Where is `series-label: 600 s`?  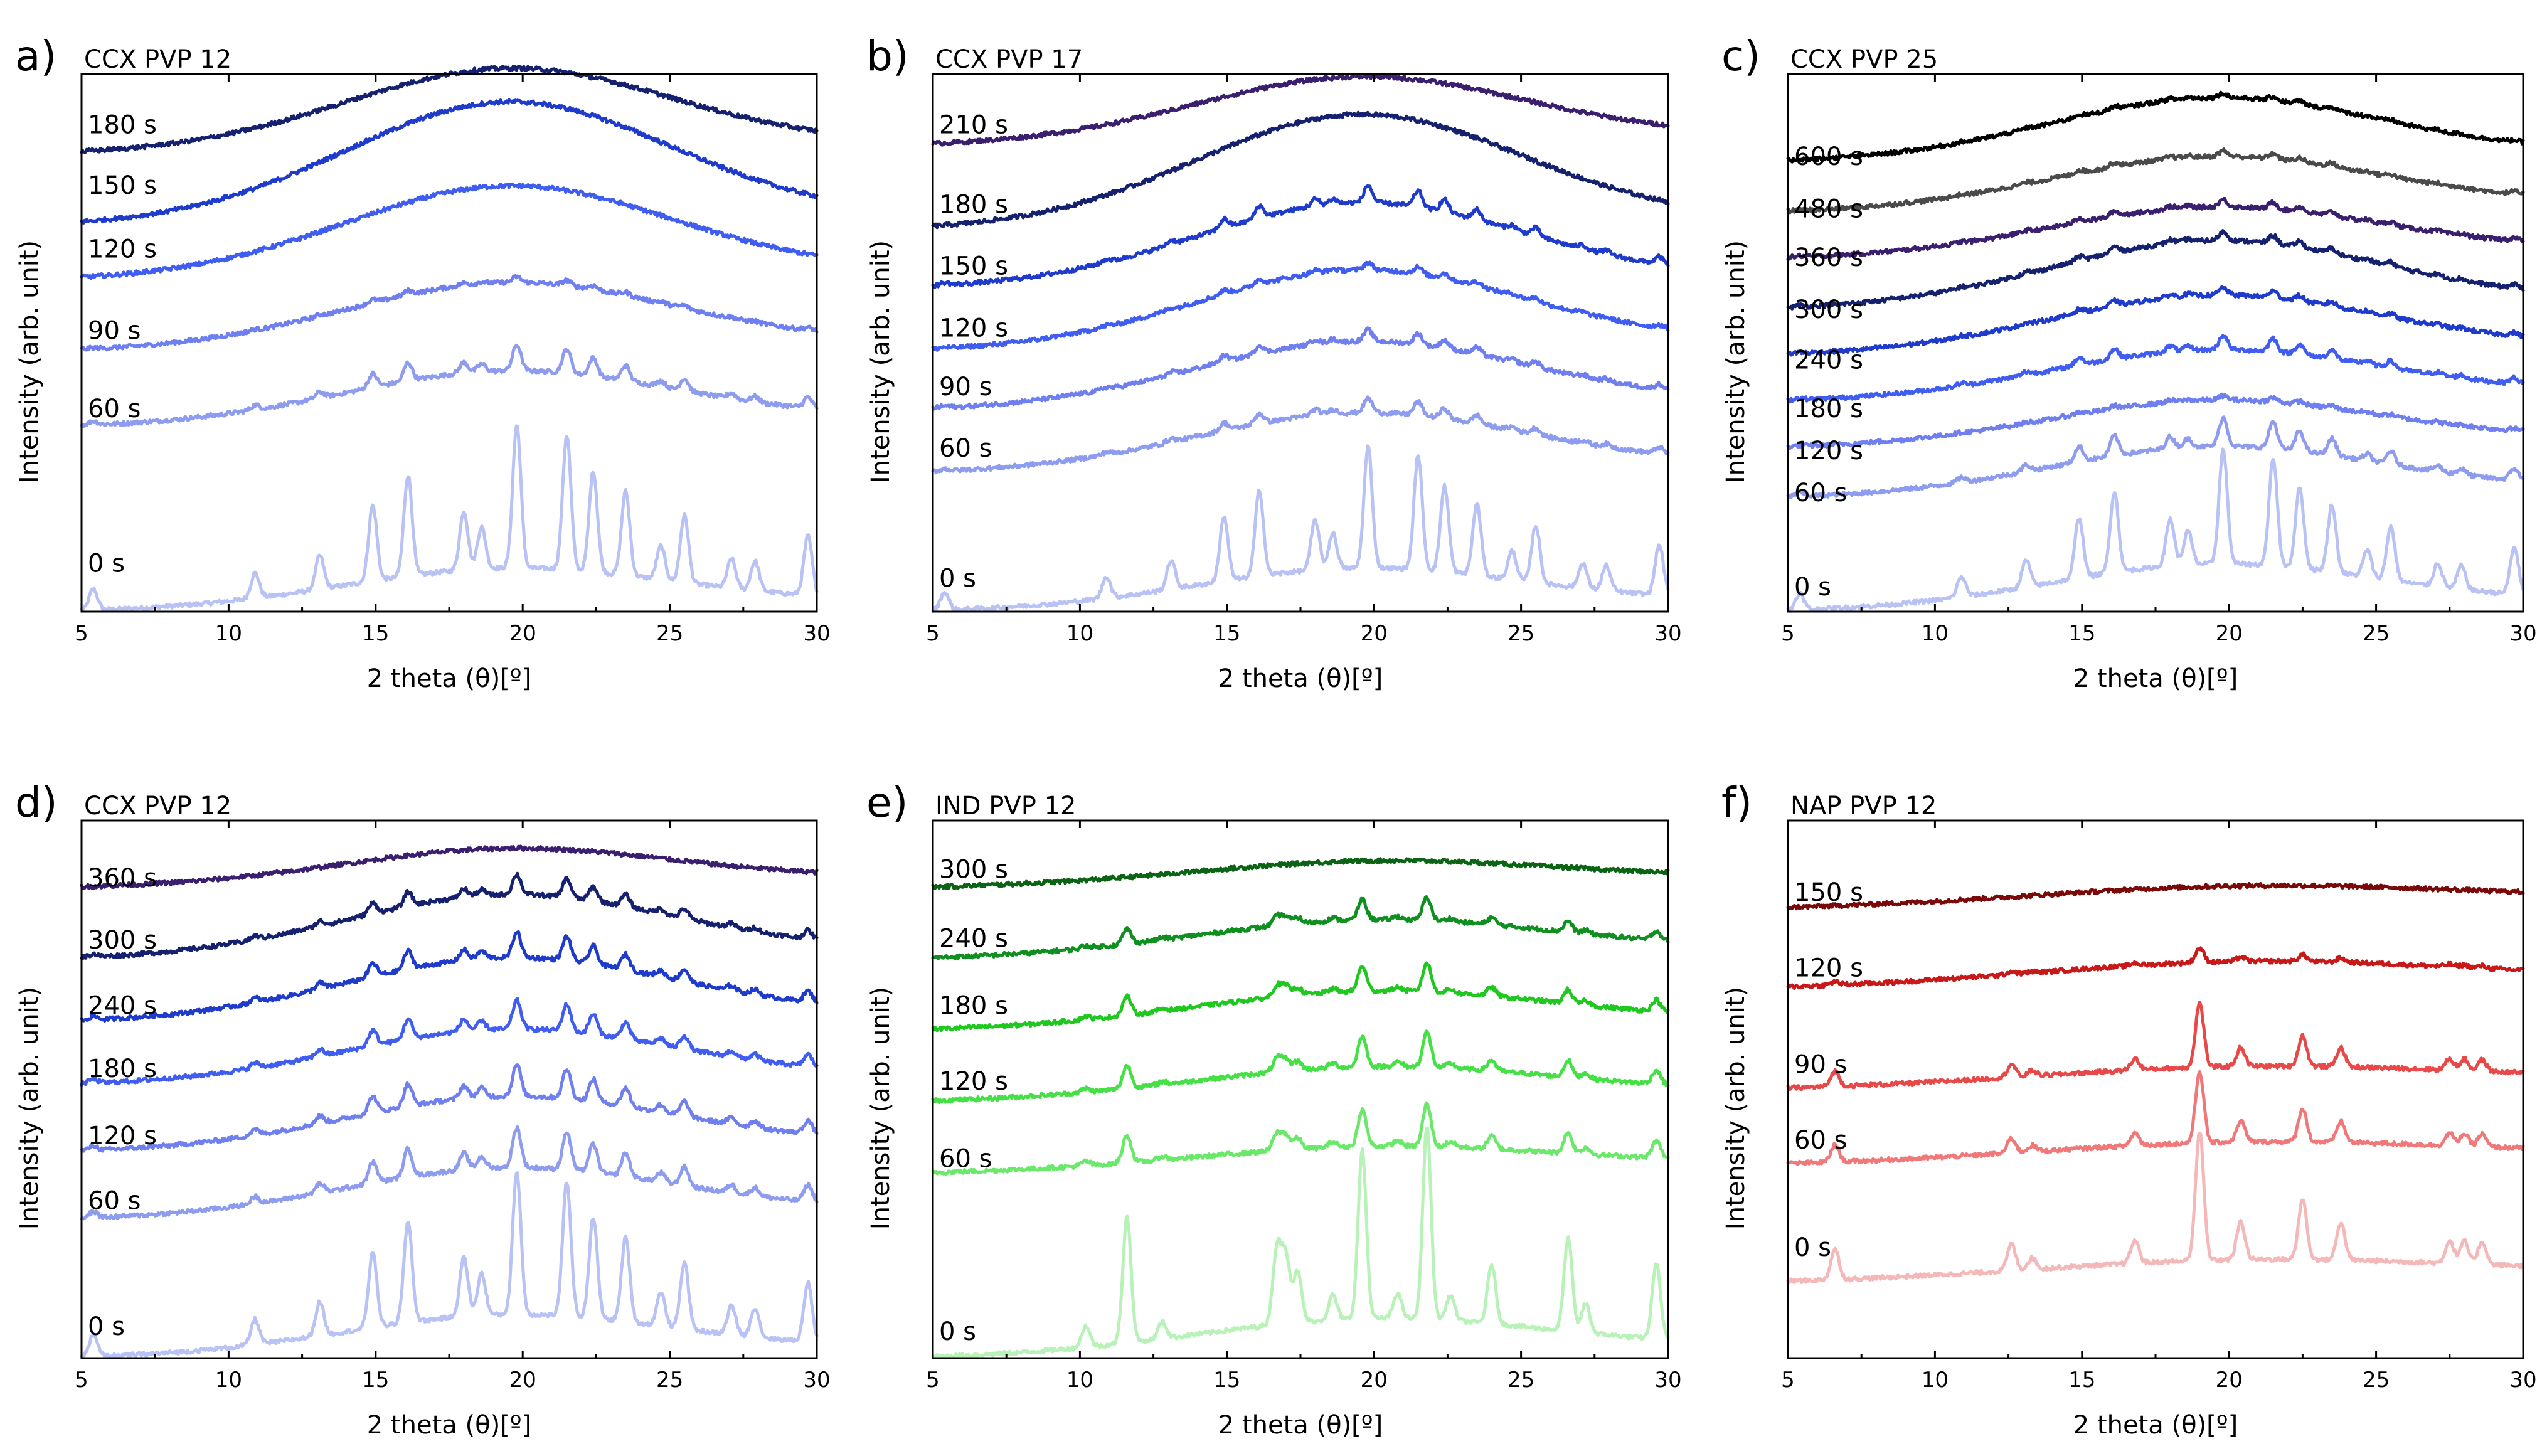 series-label: 600 s is located at coordinates (1828, 156).